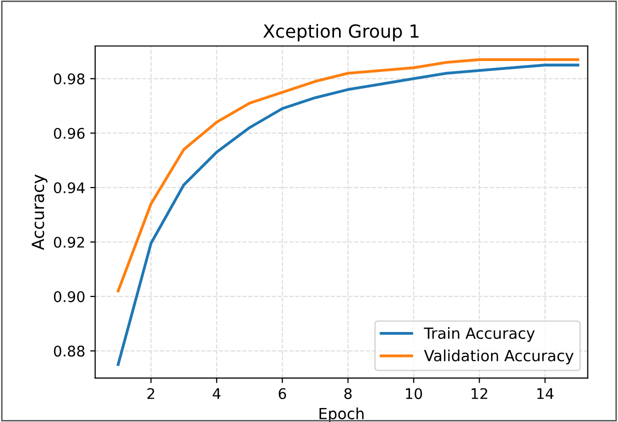 The image size is (618, 422). Describe the element at coordinates (414, 394) in the screenshot. I see `x-tick-label: 10` at that location.